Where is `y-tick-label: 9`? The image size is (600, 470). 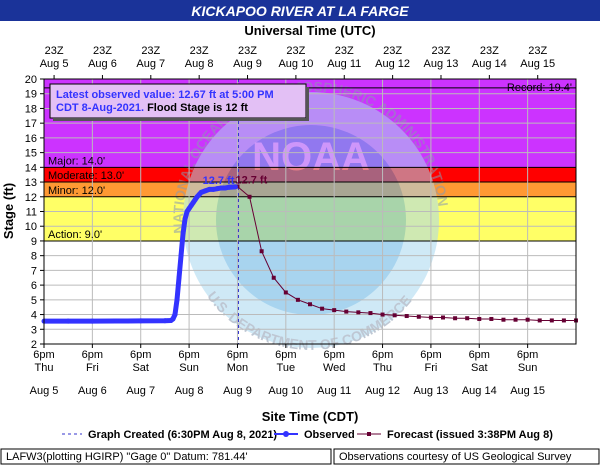
y-tick-label: 9 is located at coordinates (34, 242).